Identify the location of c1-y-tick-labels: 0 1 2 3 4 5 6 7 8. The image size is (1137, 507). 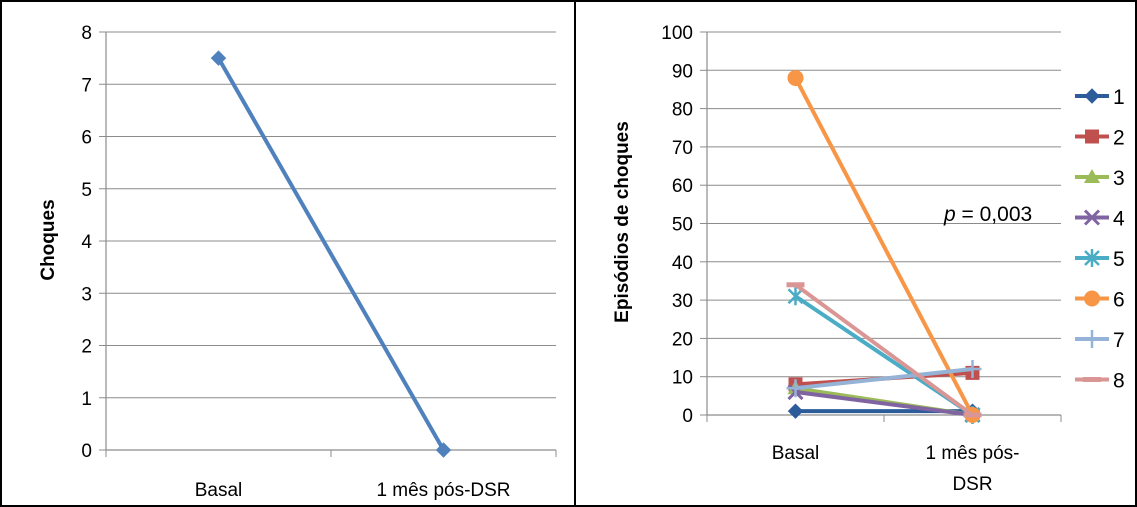
(86, 242).